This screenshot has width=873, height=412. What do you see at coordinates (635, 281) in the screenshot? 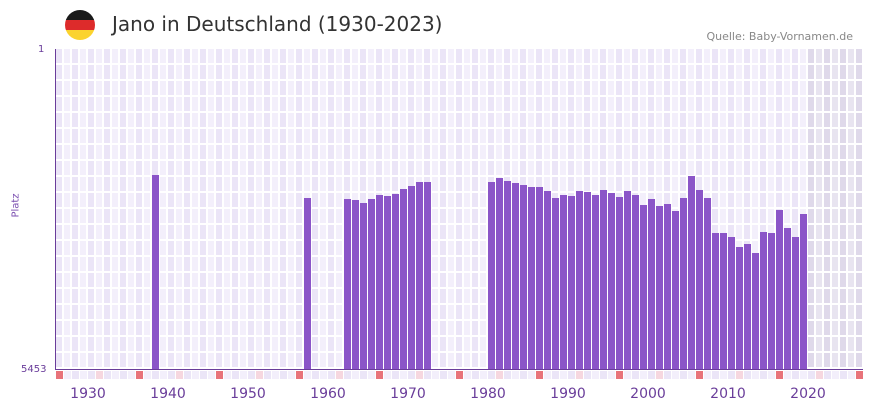
I see `bar-2000` at bounding box center [635, 281].